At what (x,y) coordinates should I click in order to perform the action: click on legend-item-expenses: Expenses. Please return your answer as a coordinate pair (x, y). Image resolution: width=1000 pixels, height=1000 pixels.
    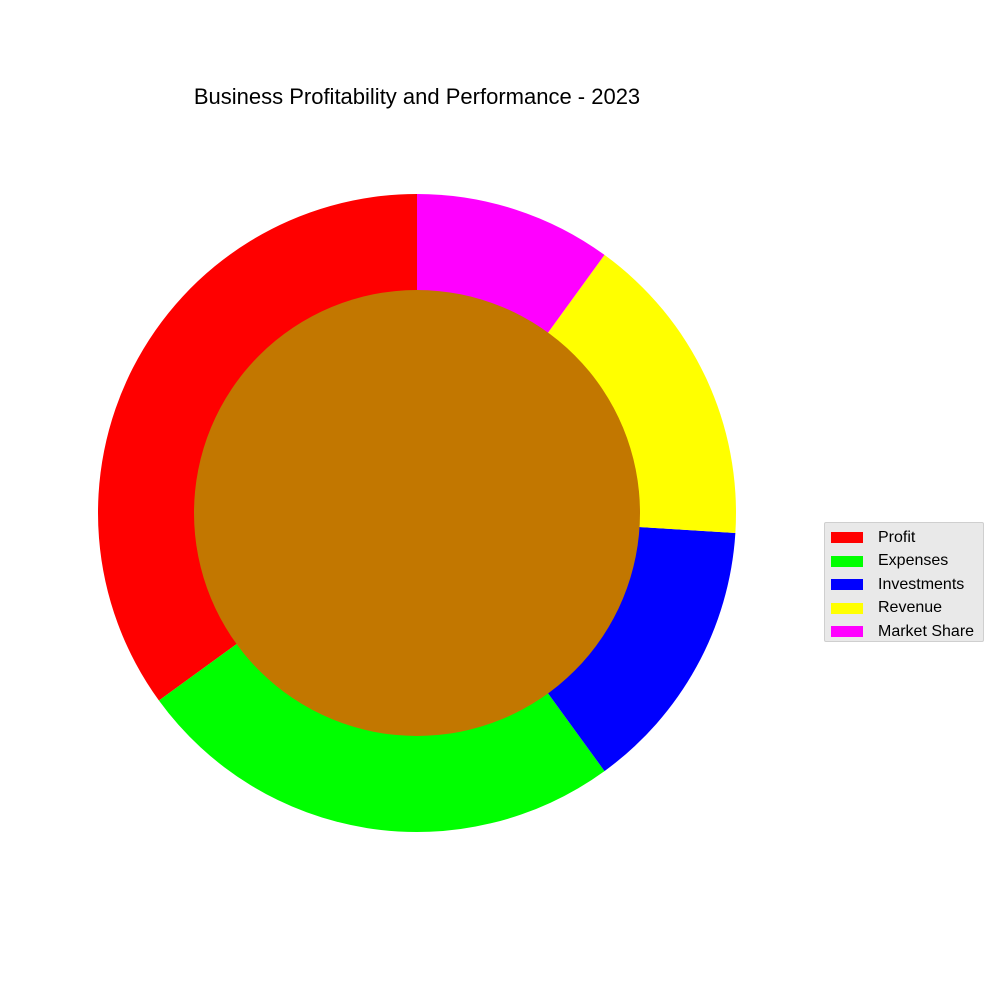
    Looking at the image, I should click on (907, 562).